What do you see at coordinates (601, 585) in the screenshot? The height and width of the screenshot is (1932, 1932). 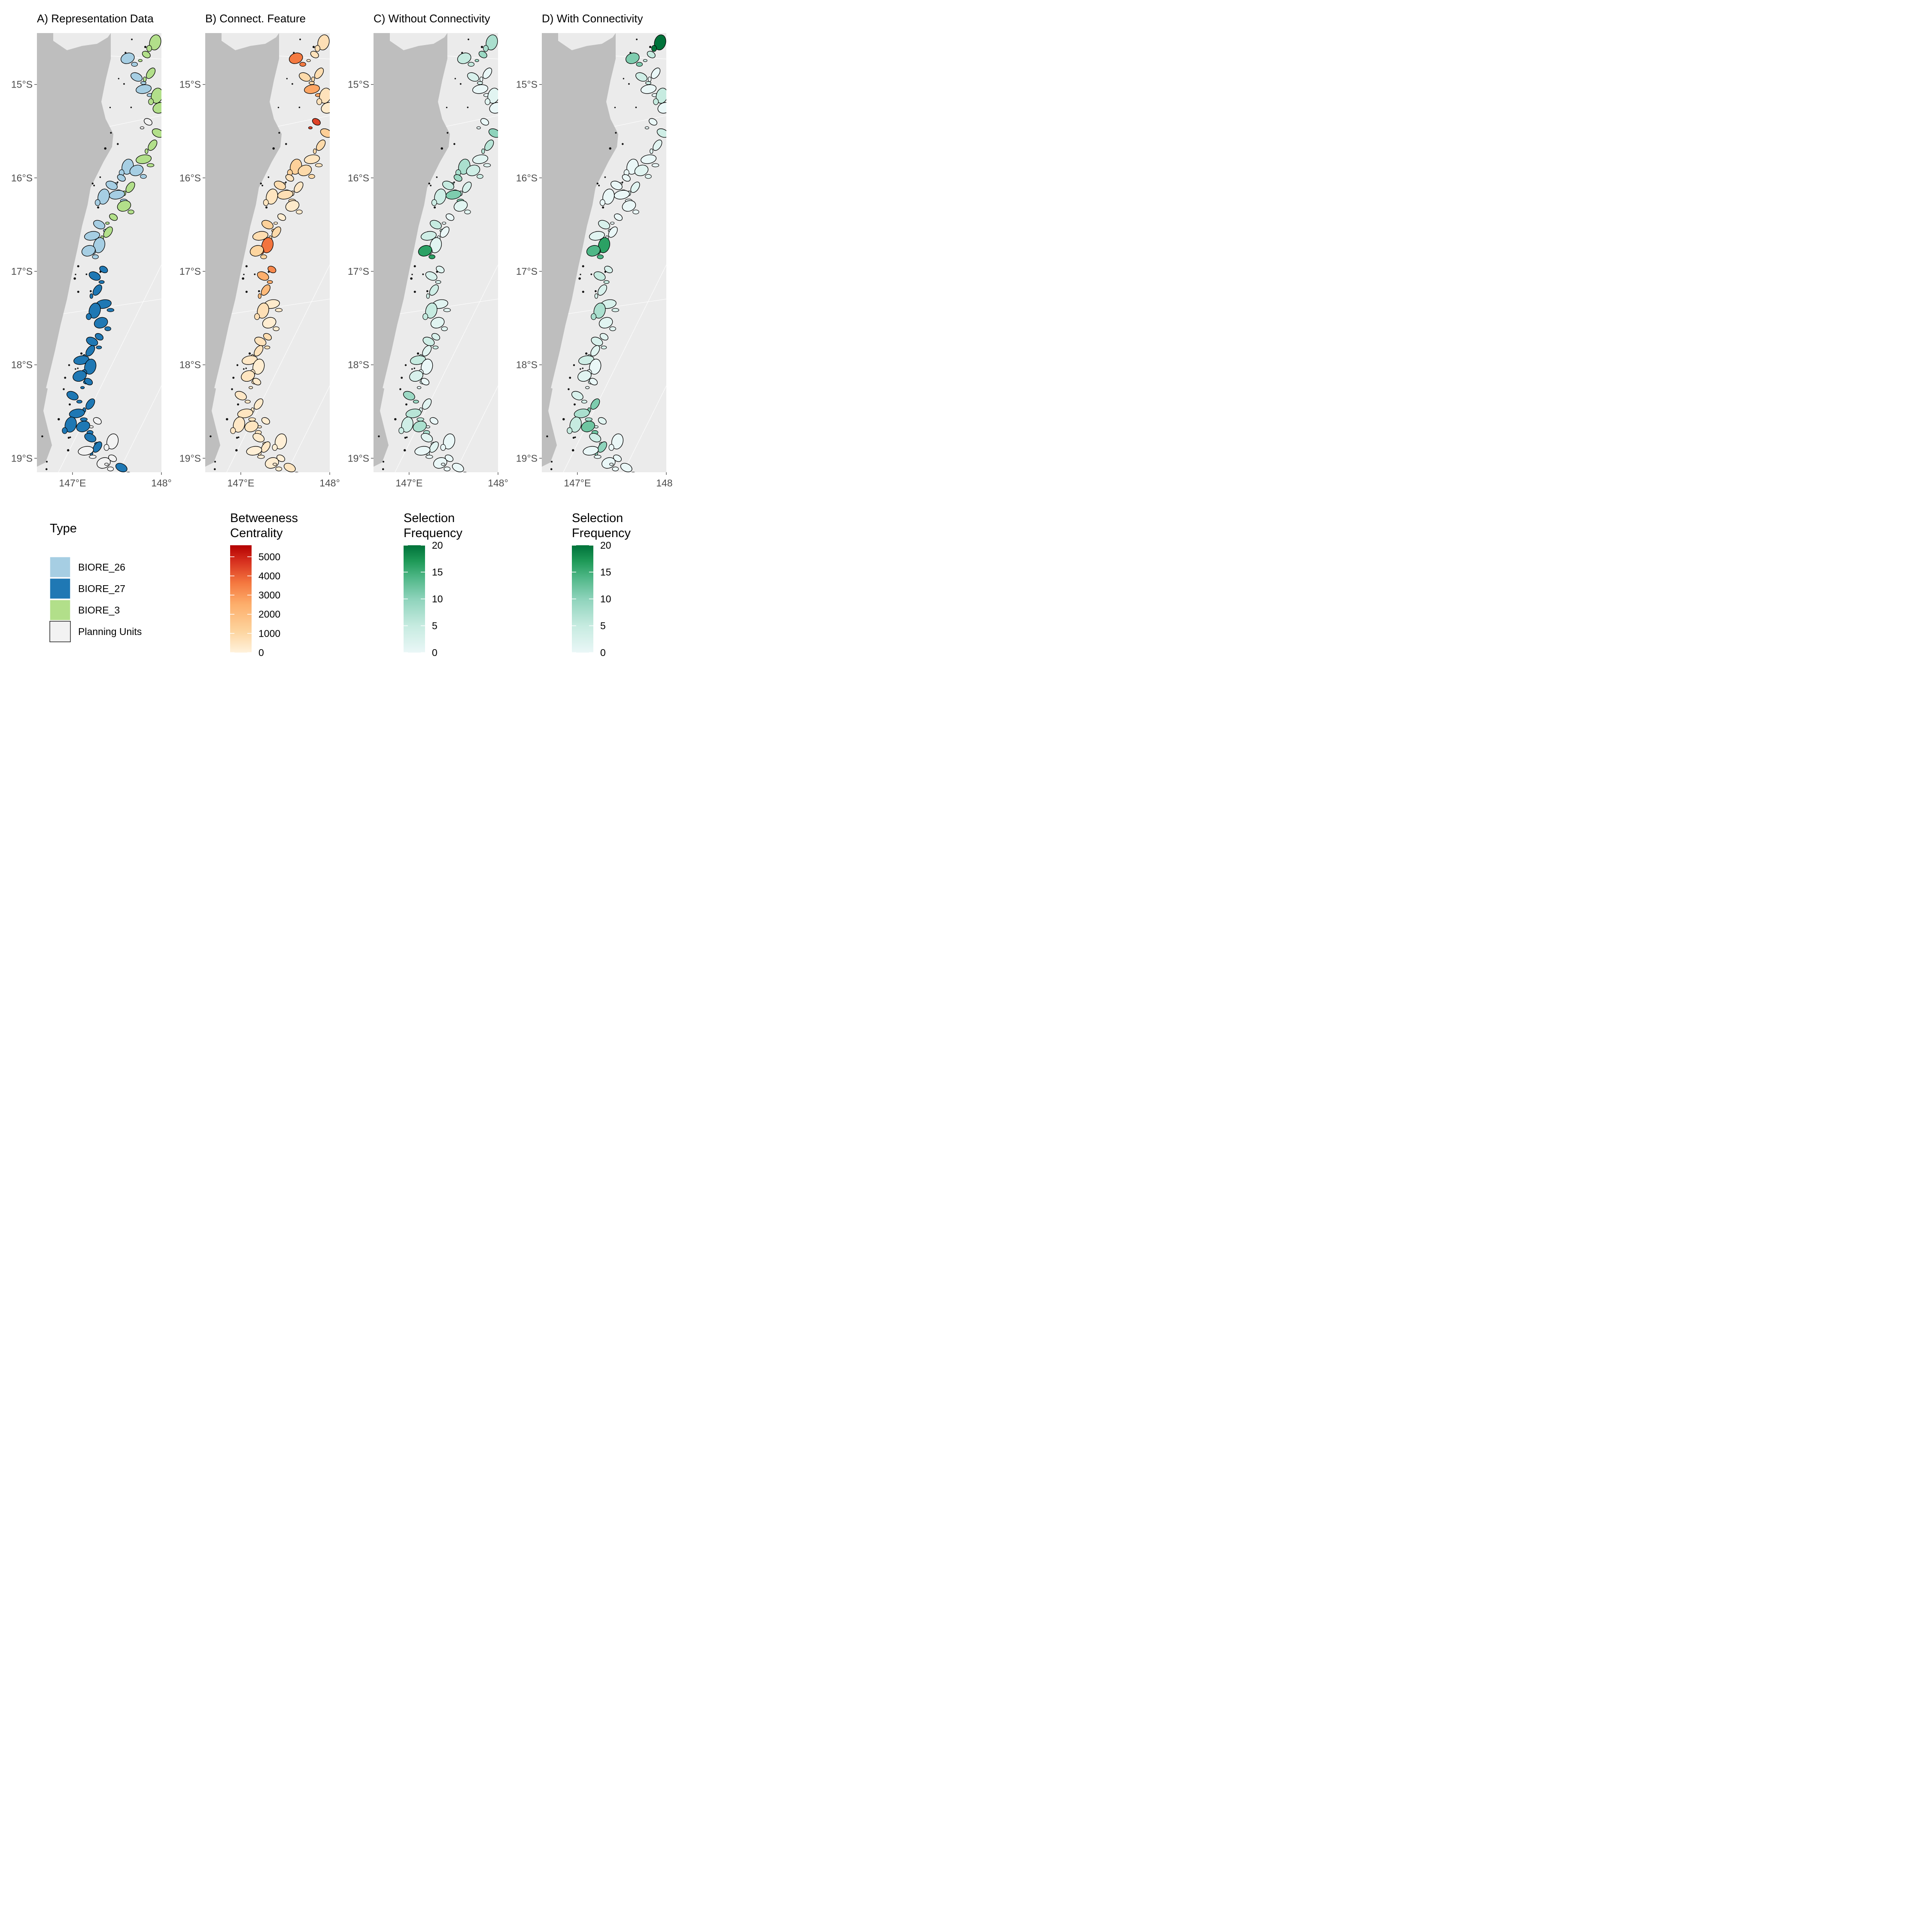 I see `legend-selection-d: Selection Frequency 20 15 10 5 0` at bounding box center [601, 585].